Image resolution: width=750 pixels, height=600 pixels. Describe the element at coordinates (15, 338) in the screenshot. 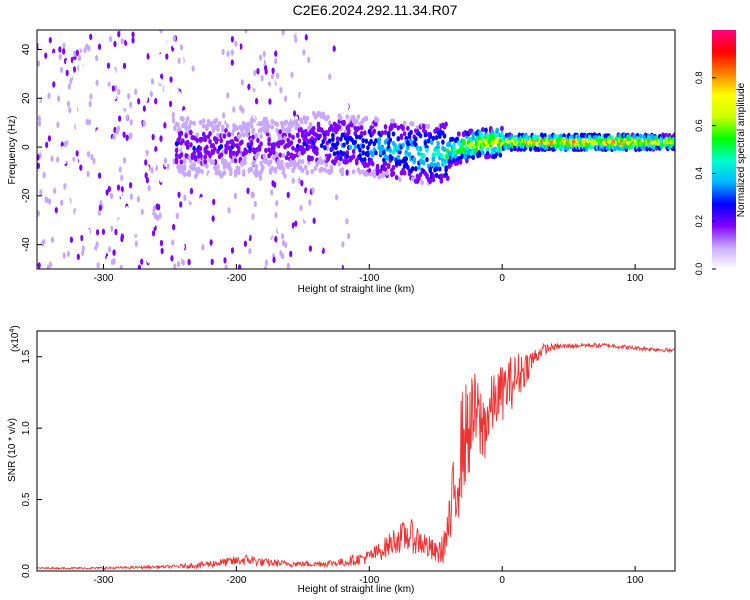

I see `snr-scale-label: (x104)` at that location.